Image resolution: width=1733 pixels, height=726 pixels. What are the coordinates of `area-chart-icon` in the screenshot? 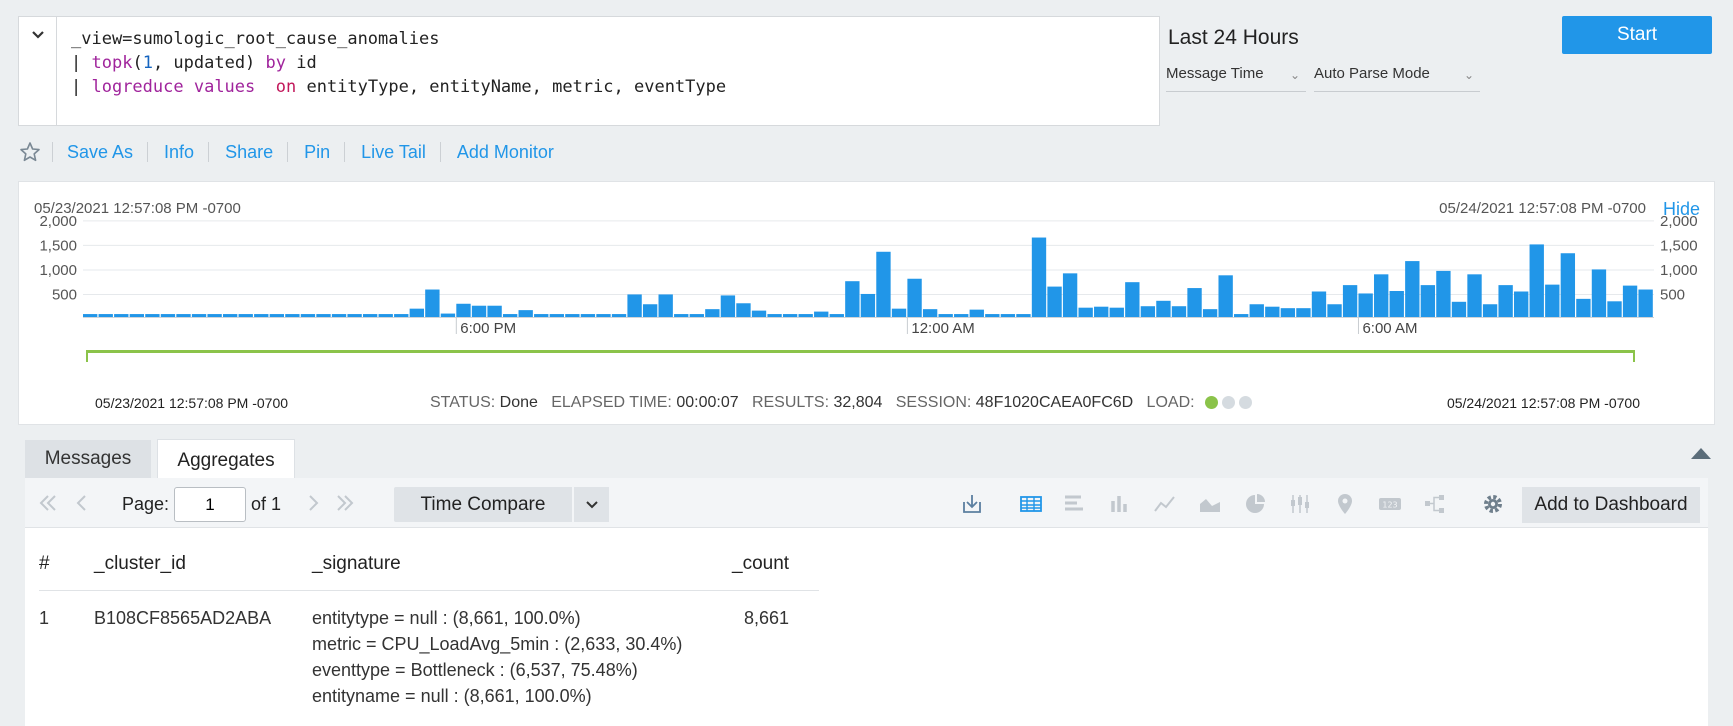 It's located at (1210, 504).